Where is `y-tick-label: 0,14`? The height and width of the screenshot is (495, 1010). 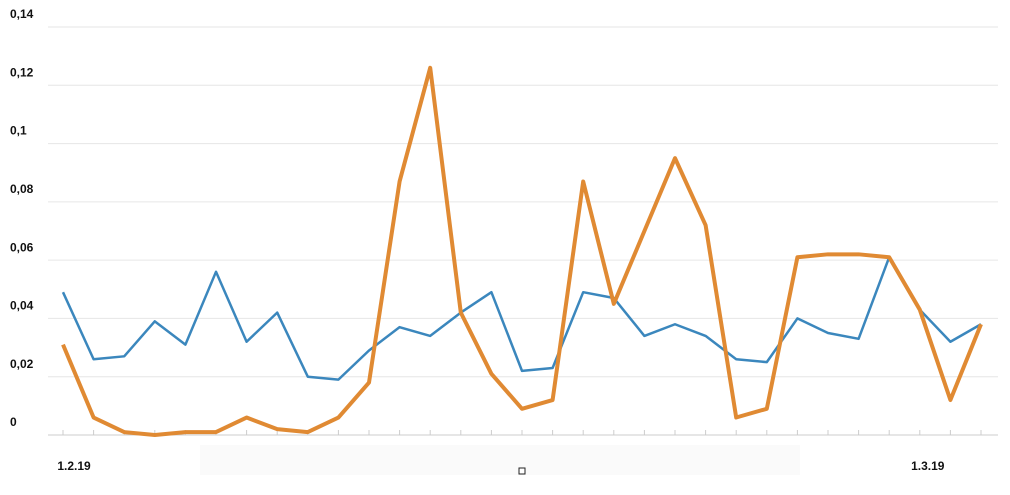
y-tick-label: 0,14 is located at coordinates (22, 14).